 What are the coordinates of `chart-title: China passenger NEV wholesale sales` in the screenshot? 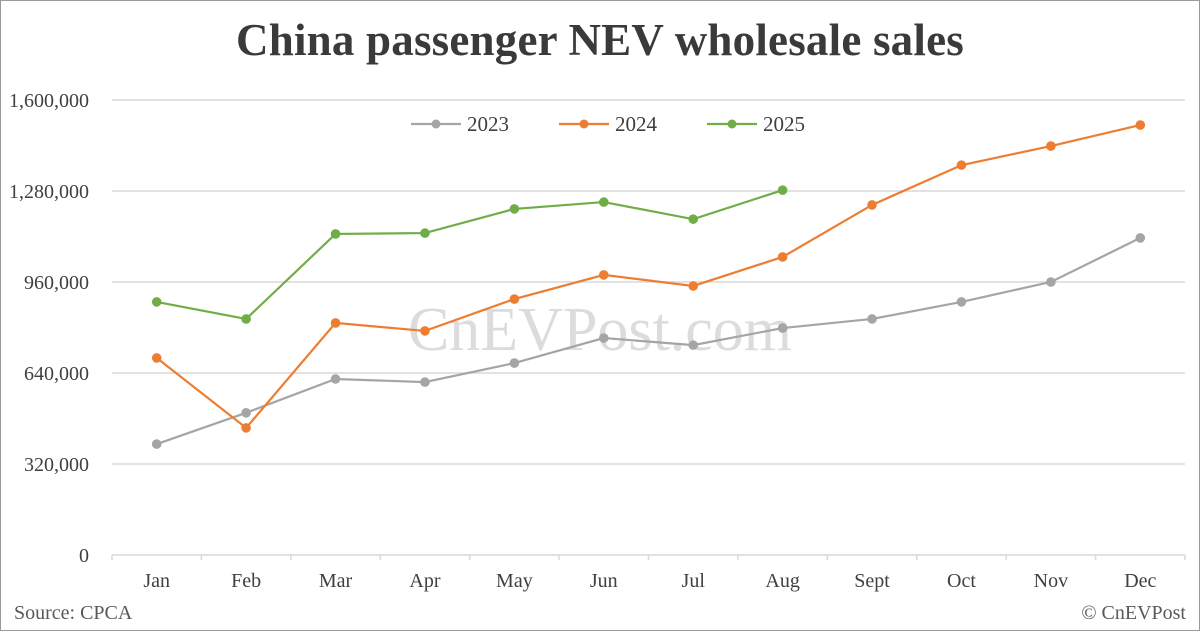 It's located at (600, 40).